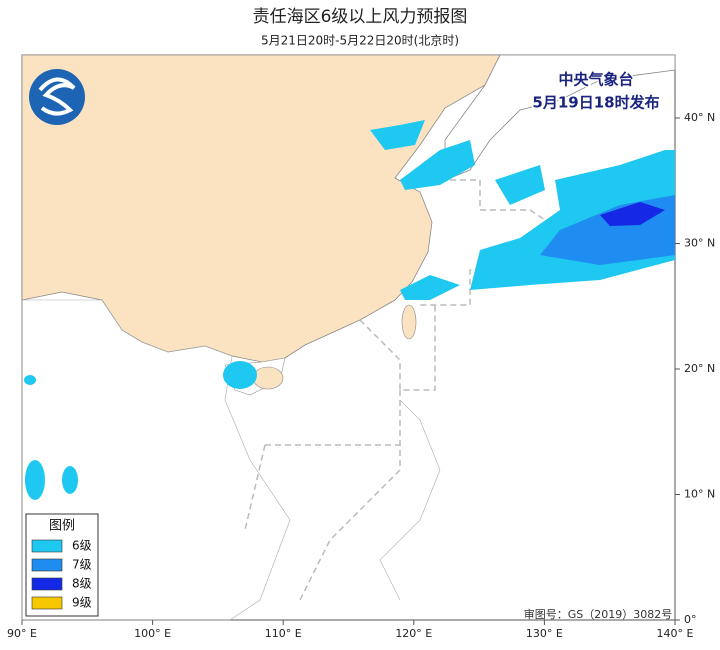  Describe the element at coordinates (409, 322) in the screenshot. I see `taiwan` at that location.